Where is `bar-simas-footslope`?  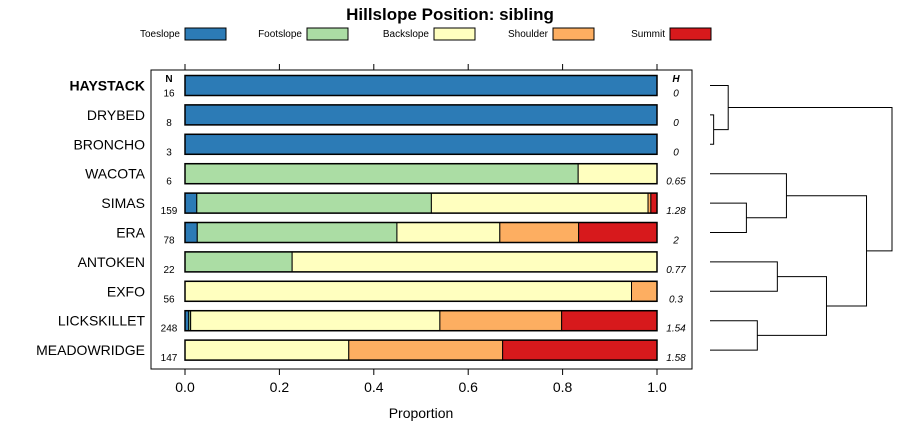
bar-simas-footslope is located at coordinates (314, 203).